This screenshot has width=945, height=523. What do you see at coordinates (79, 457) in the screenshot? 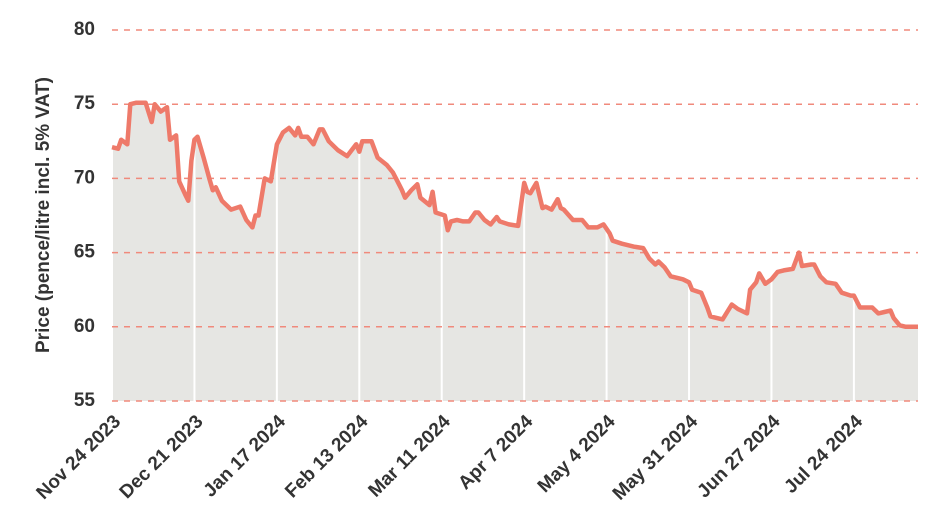
I see `x-tick-label: Nov 24 2023` at bounding box center [79, 457].